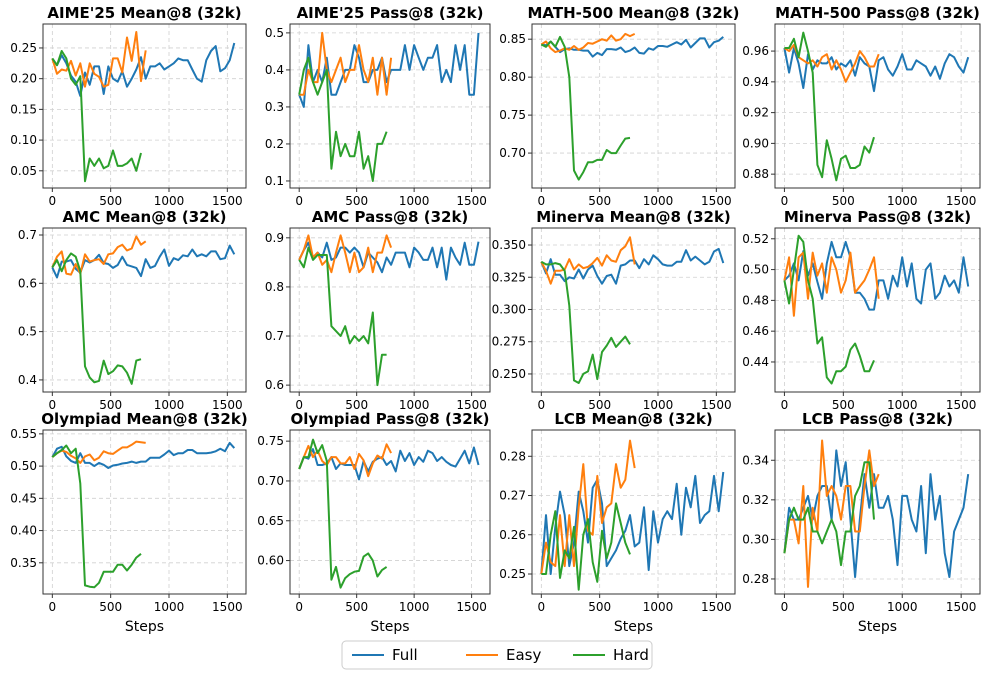  What do you see at coordinates (23, 79) in the screenshot?
I see `y-tick-label: 0.20` at bounding box center [23, 79].